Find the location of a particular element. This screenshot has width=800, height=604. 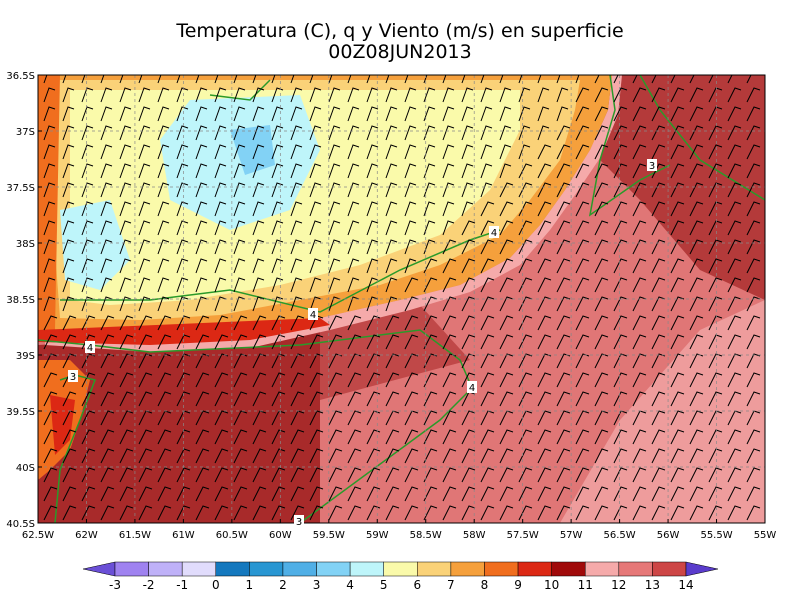

land-cold is located at coordinates (252, 150).